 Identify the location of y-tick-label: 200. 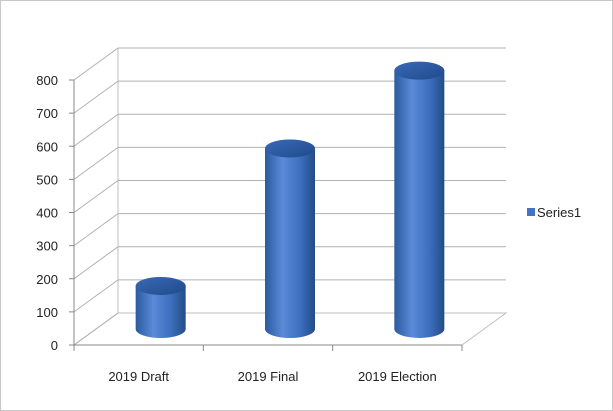
(47, 279).